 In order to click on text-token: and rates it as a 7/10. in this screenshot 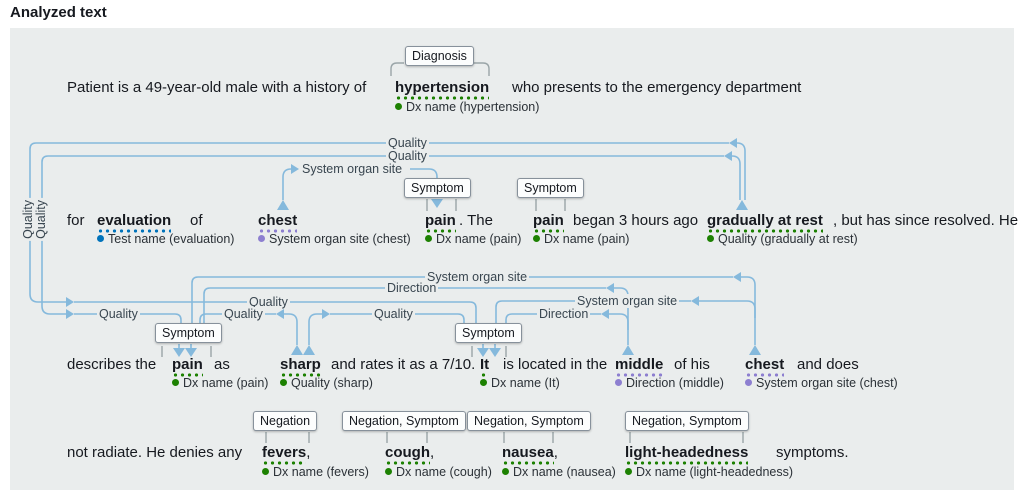, I will do `click(403, 364)`.